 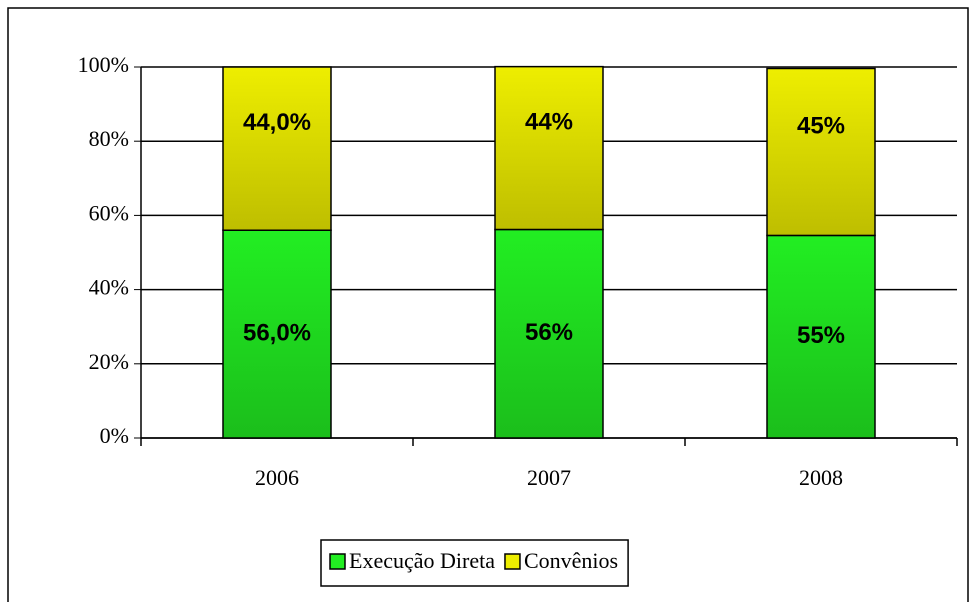 I want to click on data-label: 55%, so click(x=821, y=335).